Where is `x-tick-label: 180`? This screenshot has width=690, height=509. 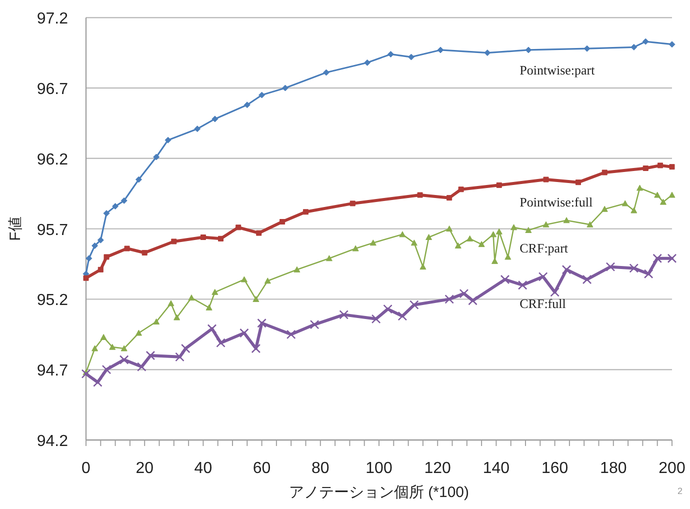 x-tick-label: 180 is located at coordinates (613, 468).